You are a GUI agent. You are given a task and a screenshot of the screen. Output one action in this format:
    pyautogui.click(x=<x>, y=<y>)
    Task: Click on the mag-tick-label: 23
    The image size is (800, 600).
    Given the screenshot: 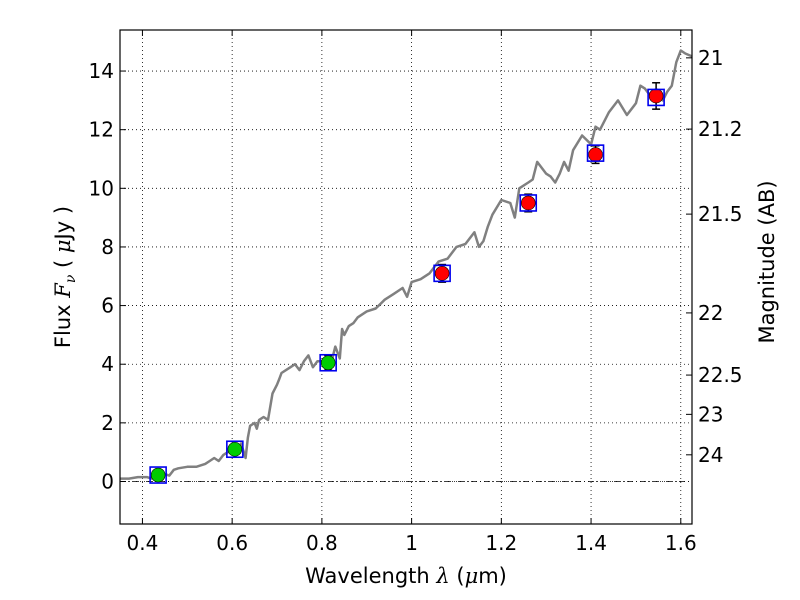 What is the action you would take?
    pyautogui.click(x=710, y=414)
    